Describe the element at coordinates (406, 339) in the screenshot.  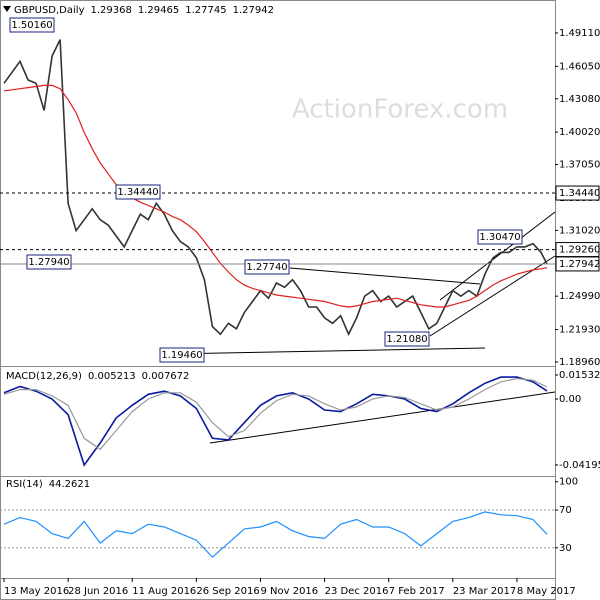
I see `annotation: 1.21080` at that location.